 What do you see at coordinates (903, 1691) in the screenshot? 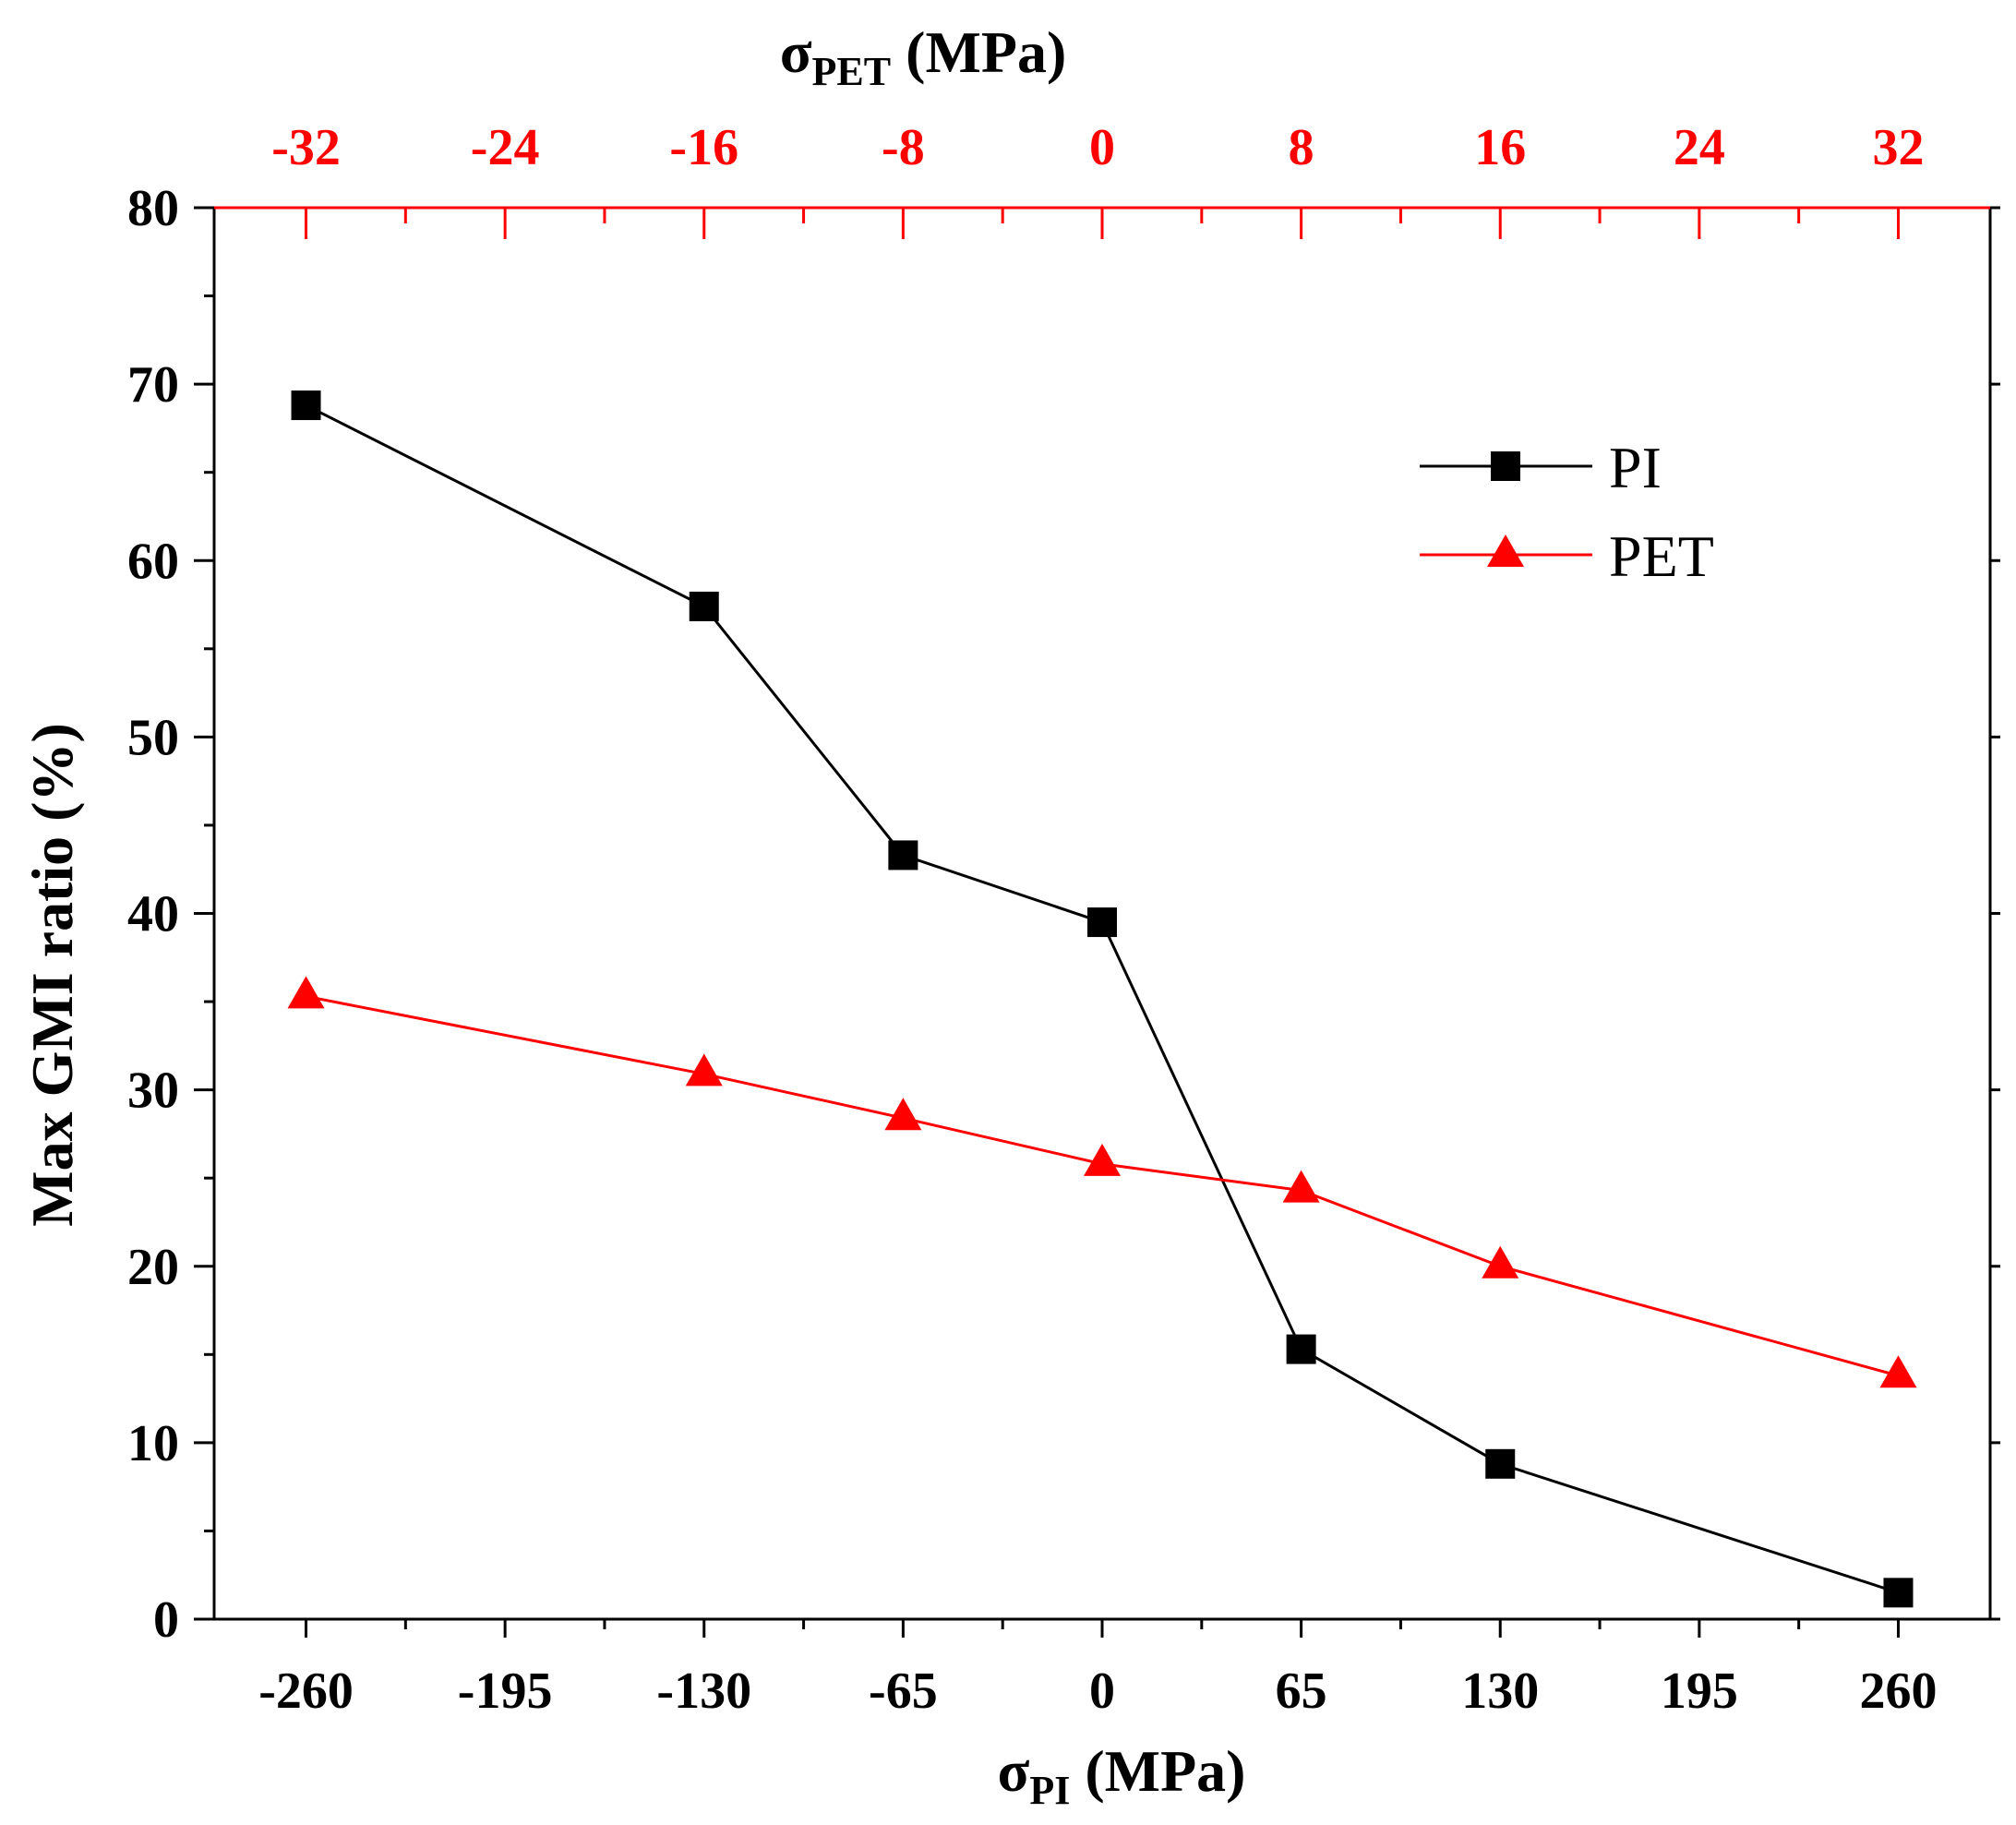
I see `bottom-tick-label: -65` at bounding box center [903, 1691].